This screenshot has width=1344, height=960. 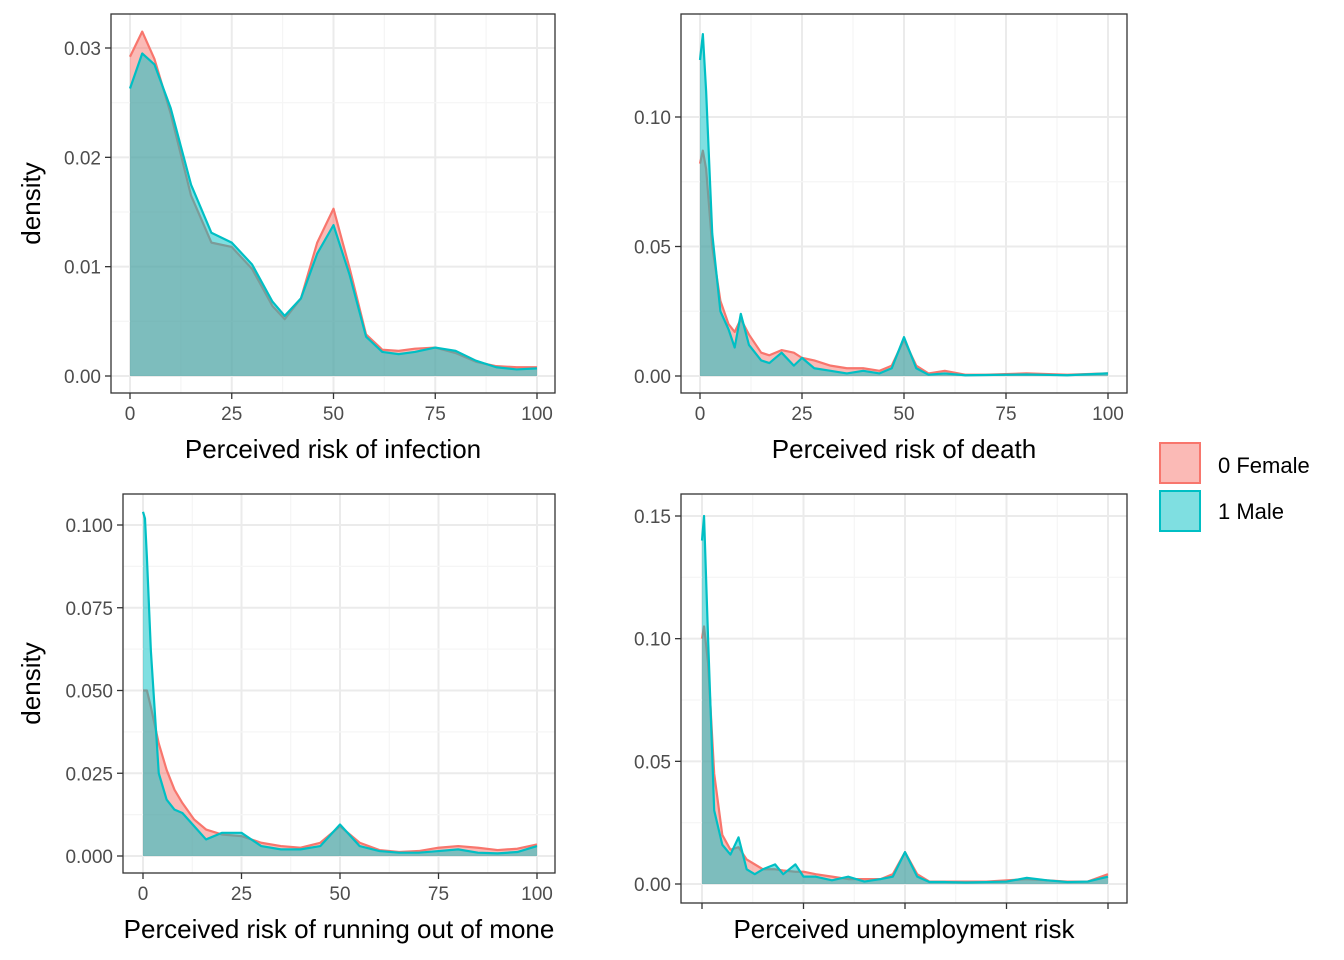 I want to click on y-tick-label: 0.025, so click(x=89, y=774).